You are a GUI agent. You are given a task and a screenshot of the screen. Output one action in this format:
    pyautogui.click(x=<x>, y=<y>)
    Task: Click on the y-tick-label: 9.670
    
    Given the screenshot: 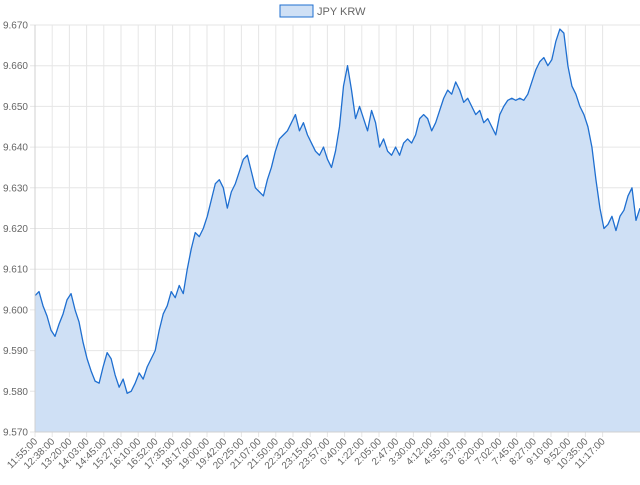 What is the action you would take?
    pyautogui.click(x=15, y=26)
    